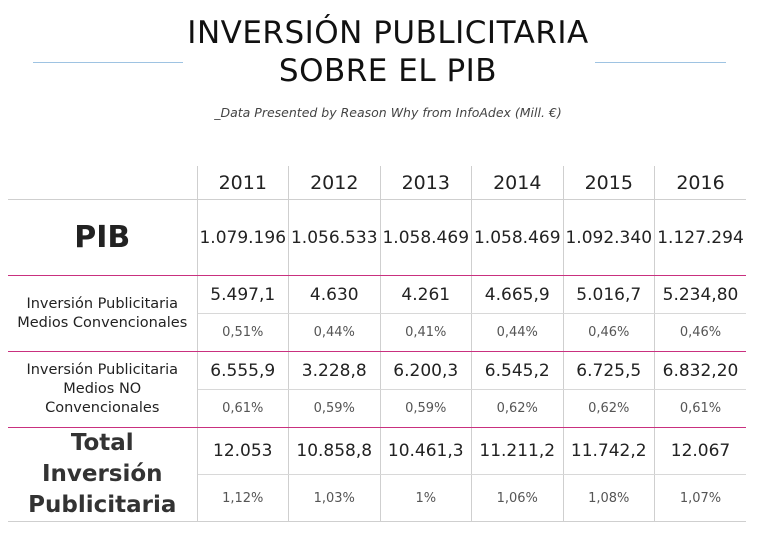  What do you see at coordinates (334, 451) in the screenshot?
I see `table-cell: 10.858,8` at bounding box center [334, 451].